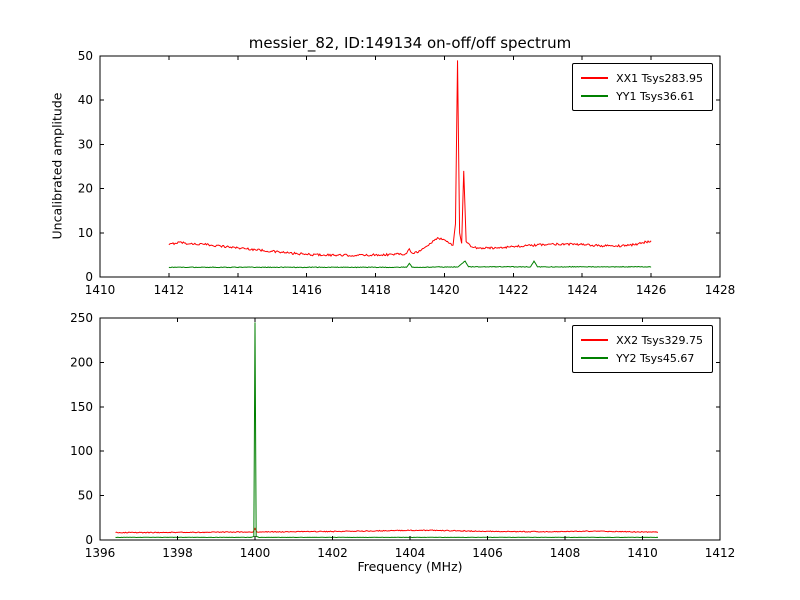 The width and height of the screenshot is (800, 600). I want to click on legend-entry: XX2 Tsys329.75, so click(642, 340).